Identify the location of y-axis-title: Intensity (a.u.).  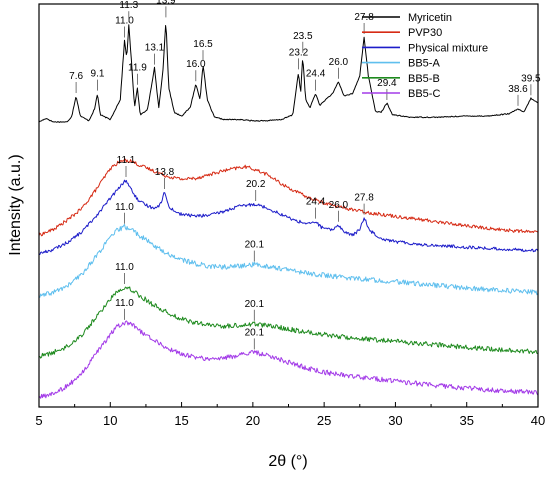
(15, 204).